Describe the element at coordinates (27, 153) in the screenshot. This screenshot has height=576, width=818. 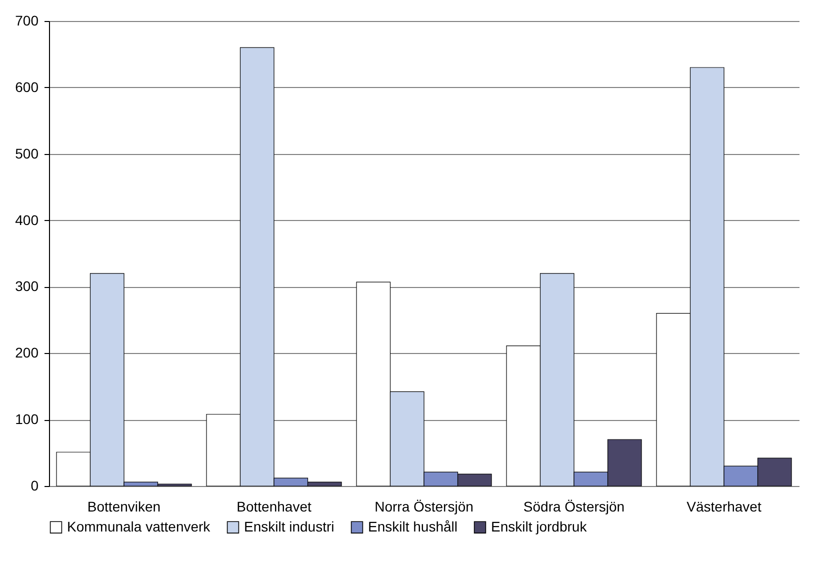
I see `y-tick-label: 500` at that location.